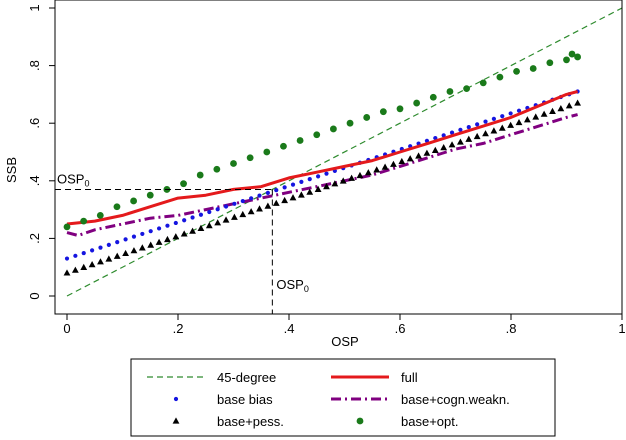  I want to click on osp0-label-left: OSP0, so click(73, 179).